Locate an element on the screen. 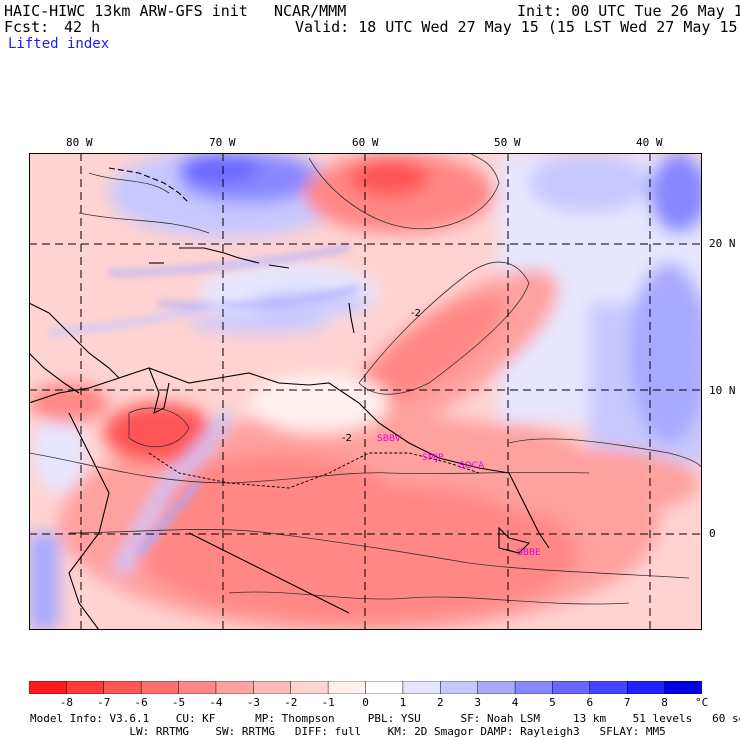  model-title: HAIC-HIWC 13km ARW-GFS init is located at coordinates (126, 11).